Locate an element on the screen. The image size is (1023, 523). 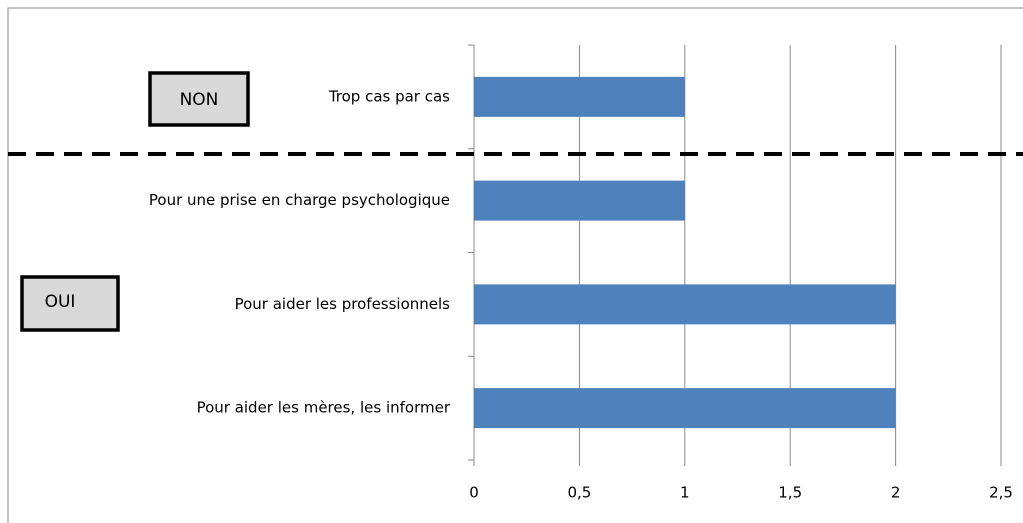
x-tick-label: 2,5 is located at coordinates (1001, 493).